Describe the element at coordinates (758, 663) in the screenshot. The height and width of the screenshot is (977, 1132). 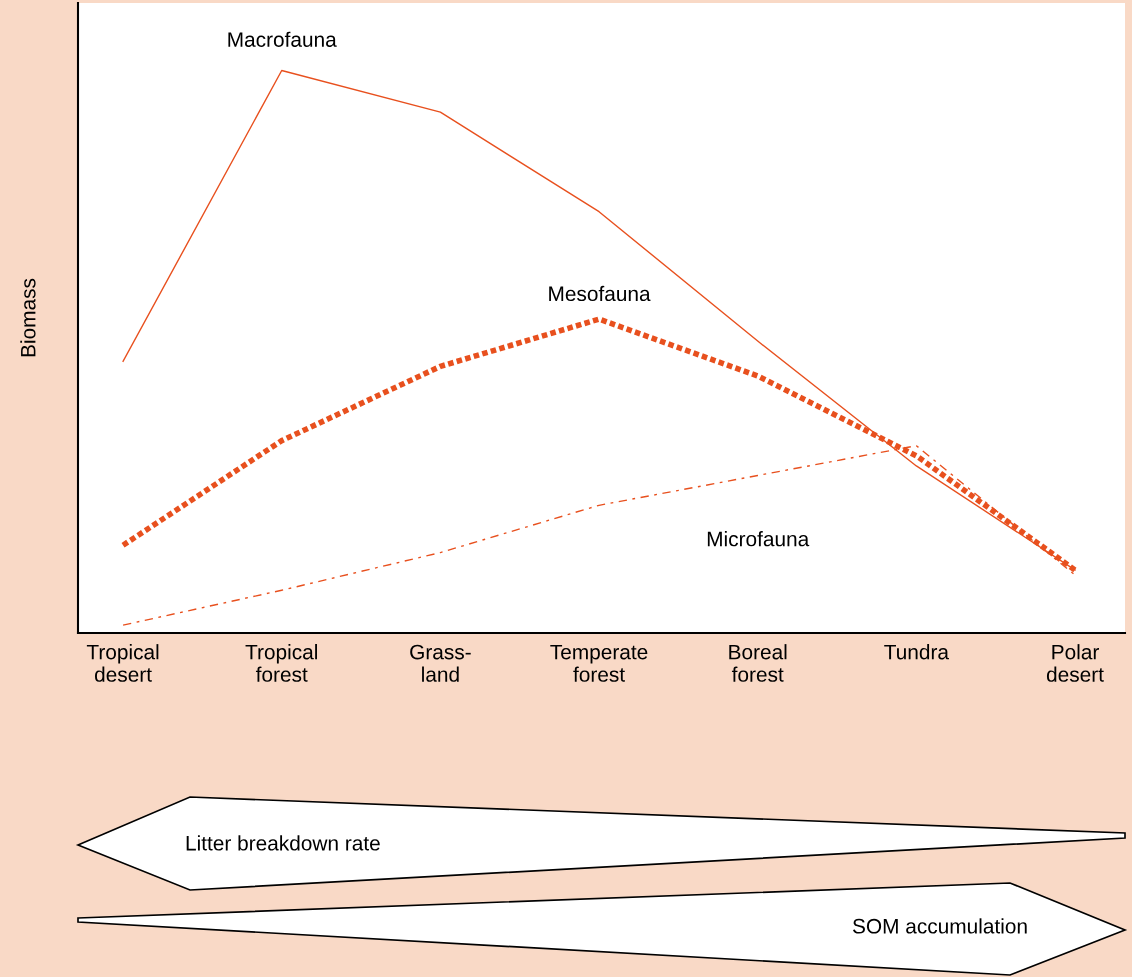
I see `x-tick-label: Boreal forest` at that location.